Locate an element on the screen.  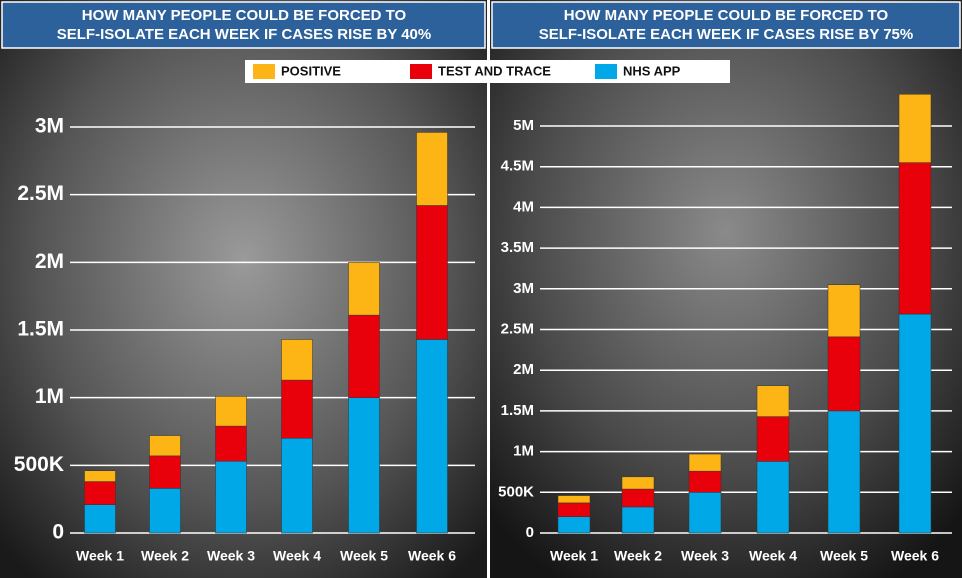
divider is located at coordinates (488, 289).